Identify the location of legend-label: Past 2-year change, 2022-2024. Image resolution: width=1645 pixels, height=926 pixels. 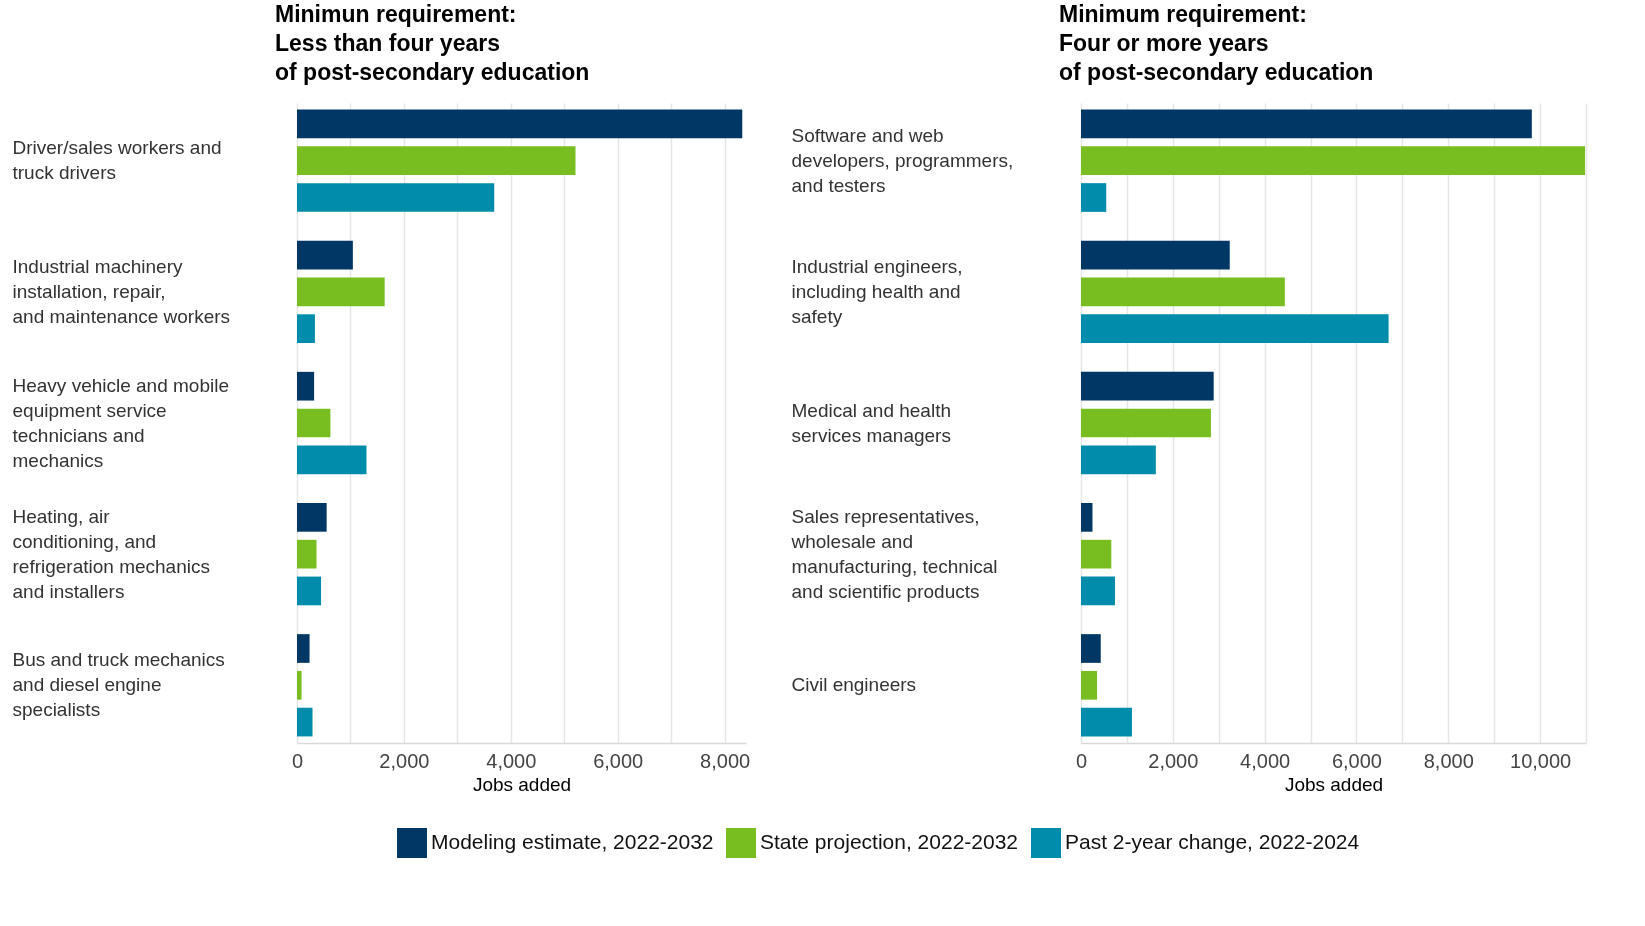
(1212, 841).